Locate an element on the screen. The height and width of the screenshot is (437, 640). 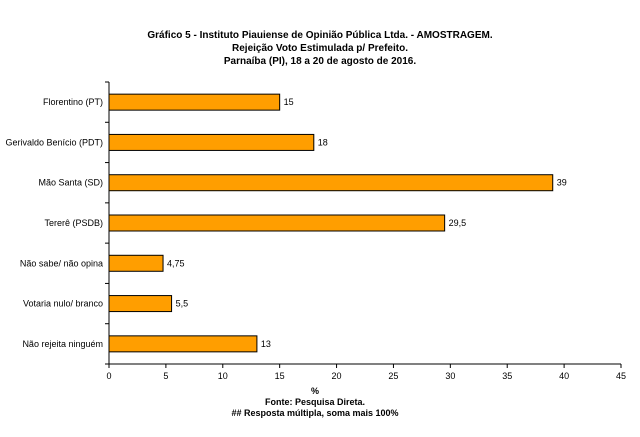
chart-subtitle: Rejeição Voto Estimulada p/ Prefeito. is located at coordinates (320, 48).